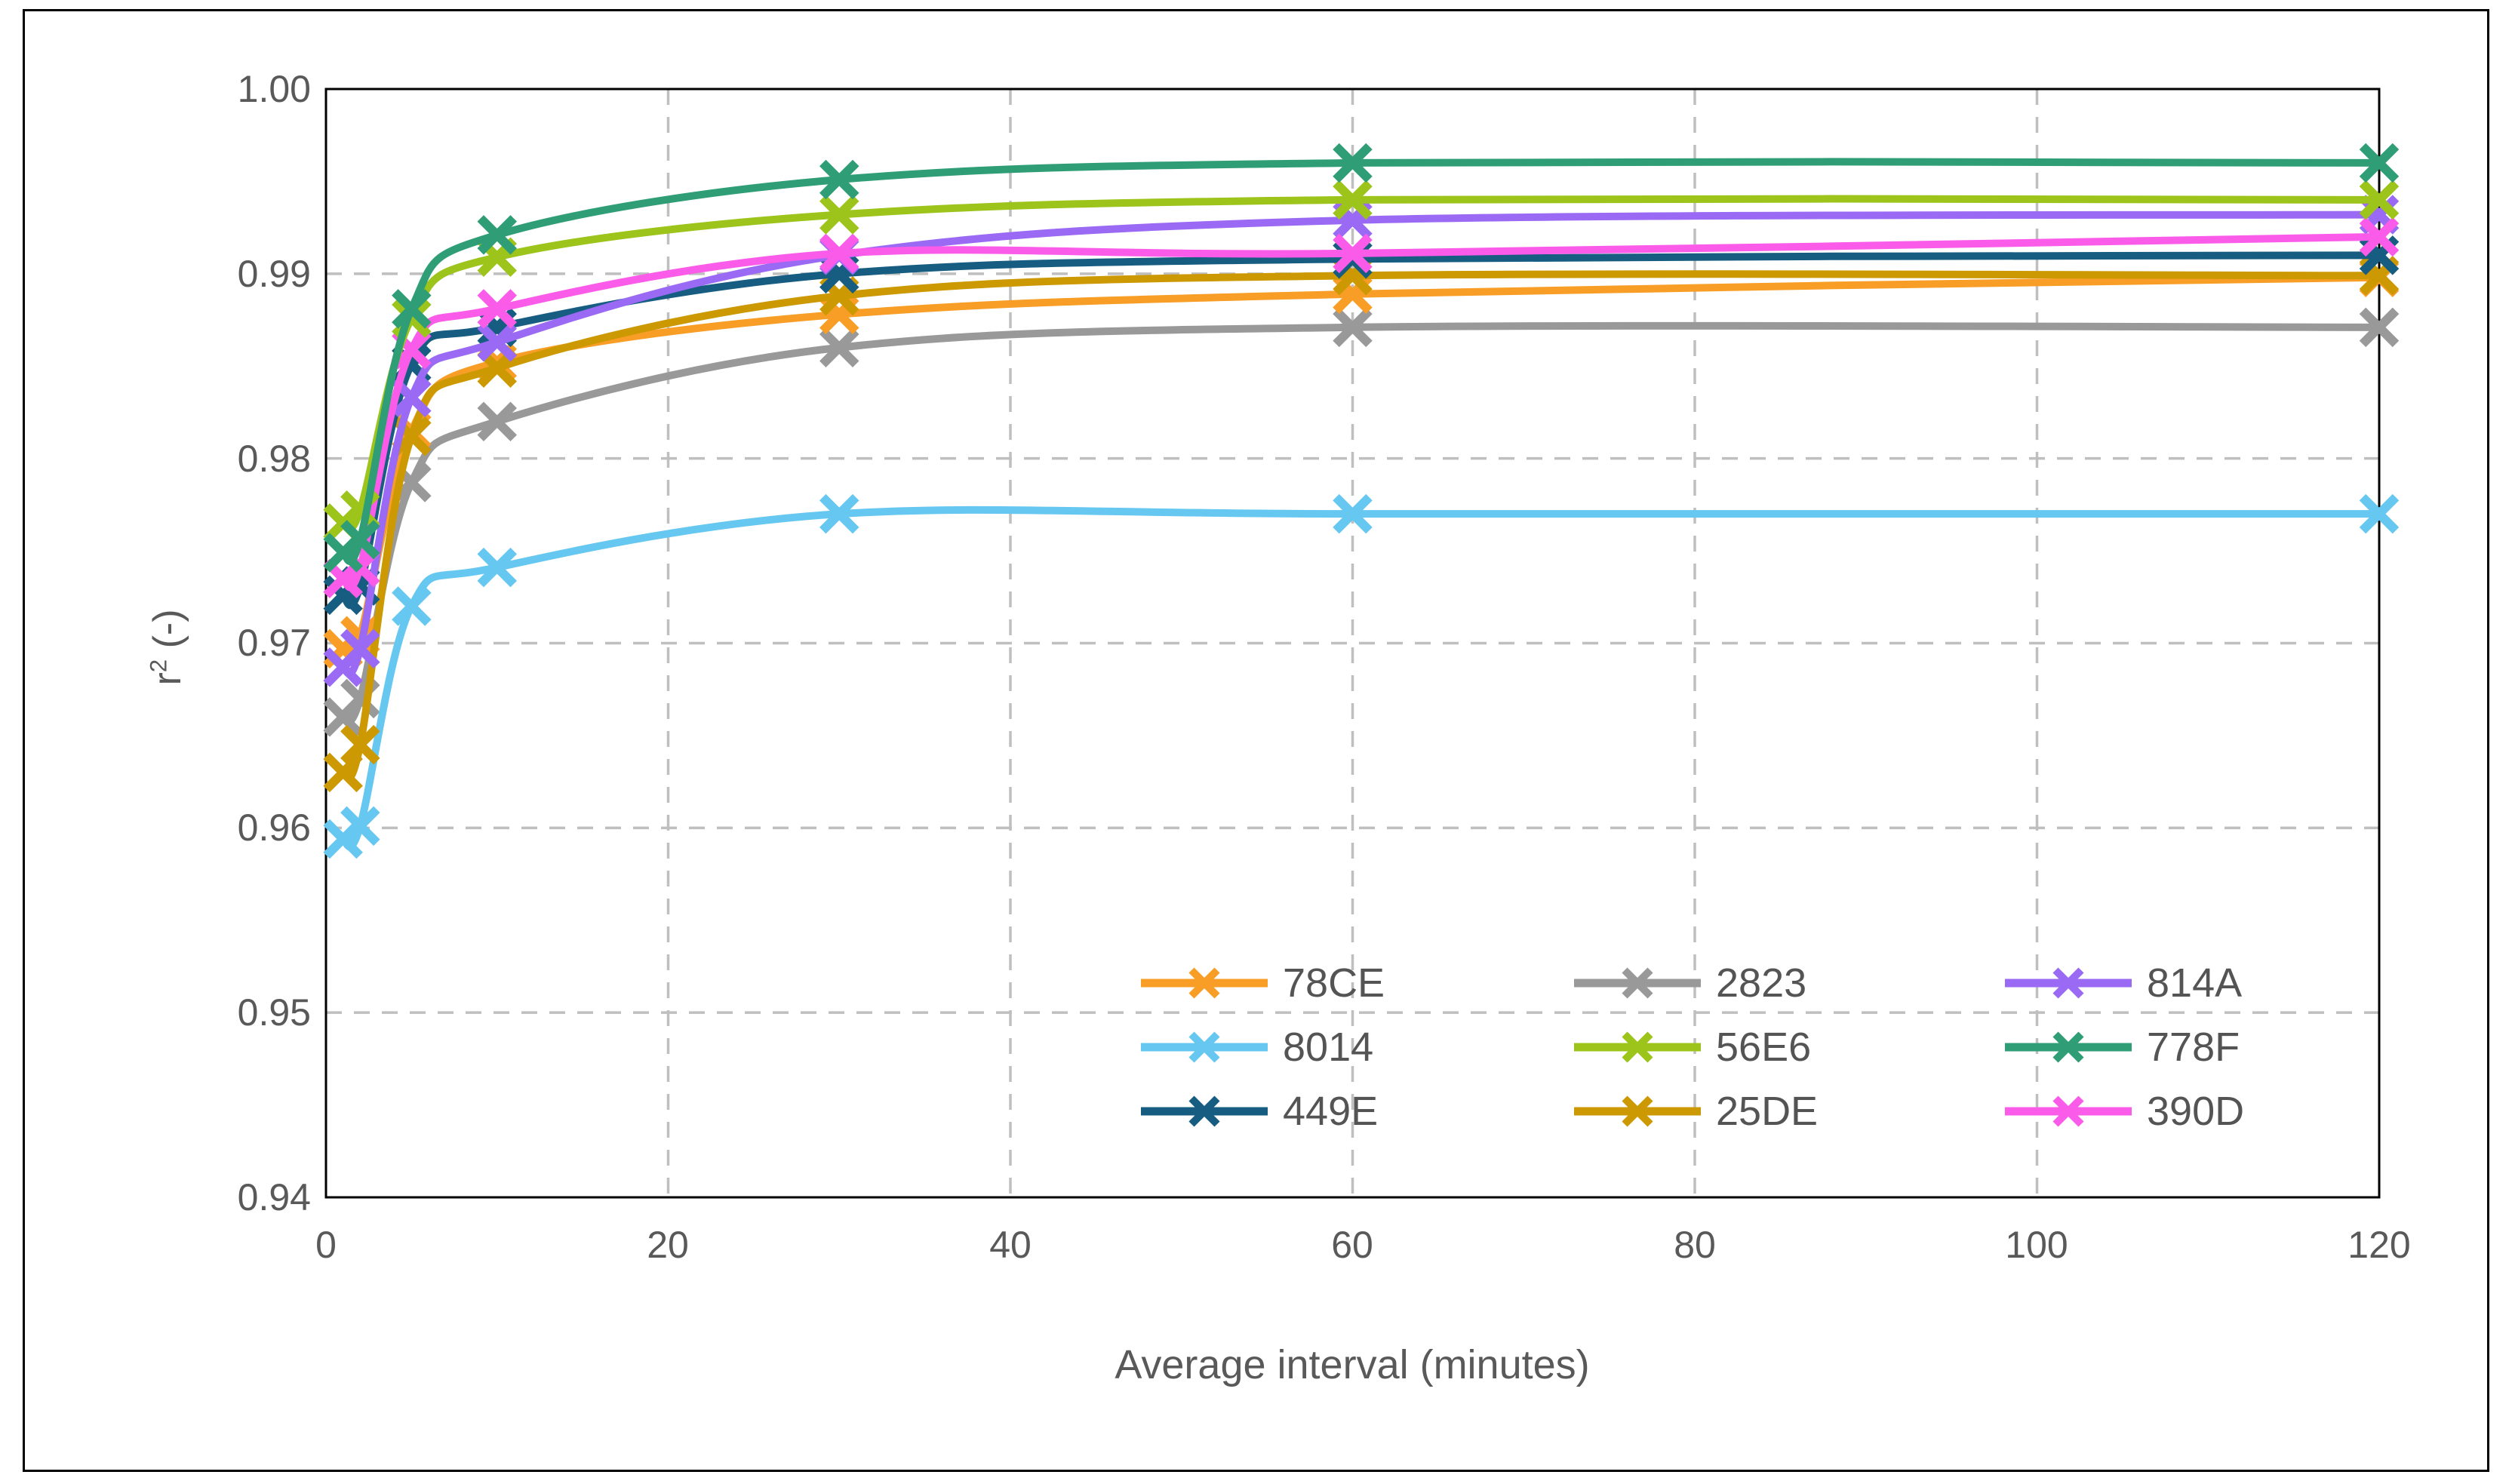 Image resolution: width=2512 pixels, height=1484 pixels. Describe the element at coordinates (274, 643) in the screenshot. I see `y-tick-label: 0.97` at that location.